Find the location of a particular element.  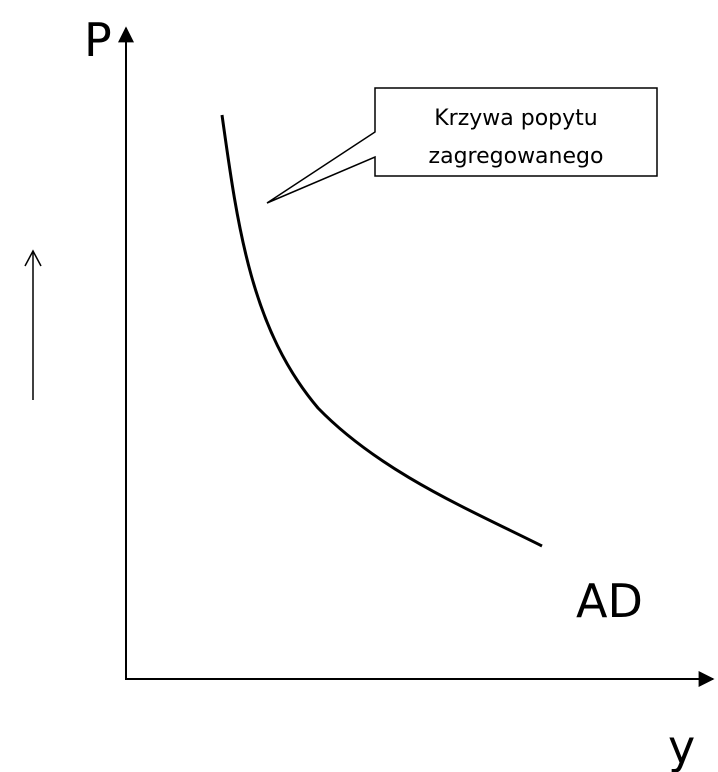

curve-label: AD is located at coordinates (609, 601).